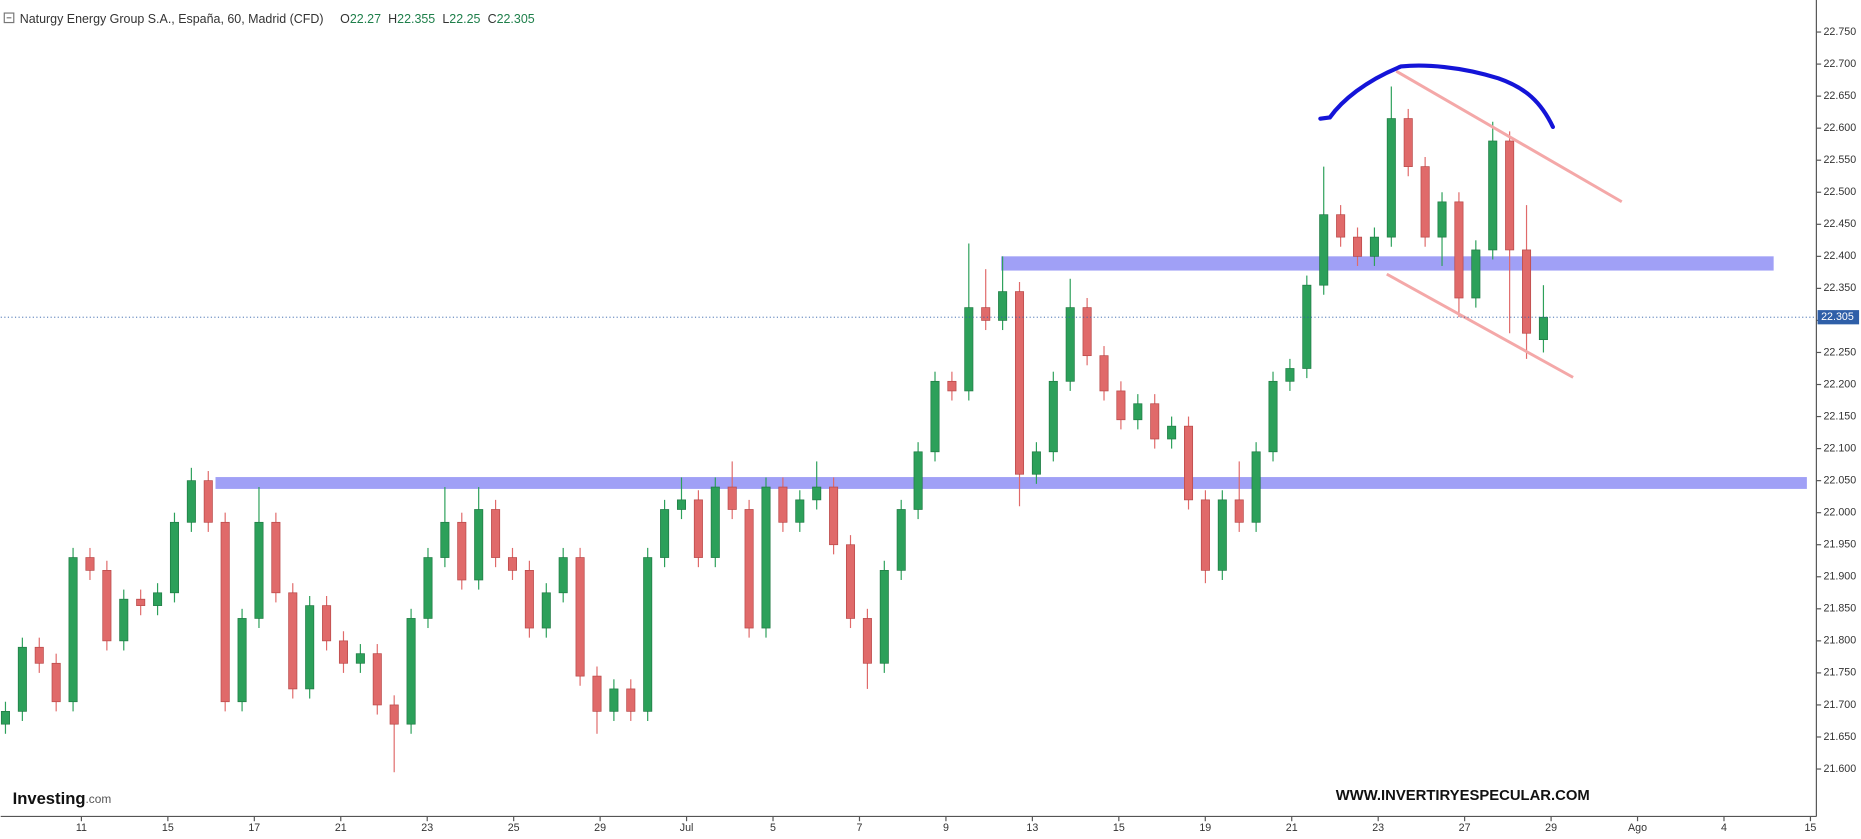 Image resolution: width=1861 pixels, height=839 pixels. What do you see at coordinates (1470, 221) in the screenshot?
I see `drawings-top` at bounding box center [1470, 221].